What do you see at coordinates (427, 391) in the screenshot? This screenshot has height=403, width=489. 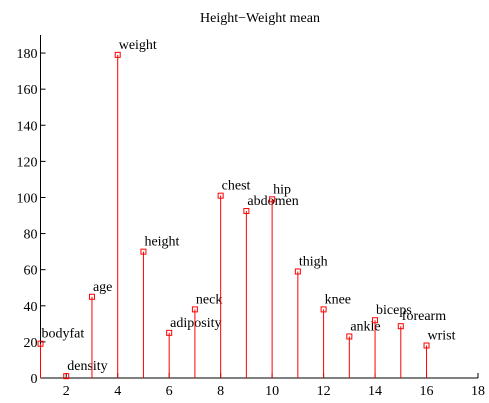 I see `x-tick-label: 16` at bounding box center [427, 391].